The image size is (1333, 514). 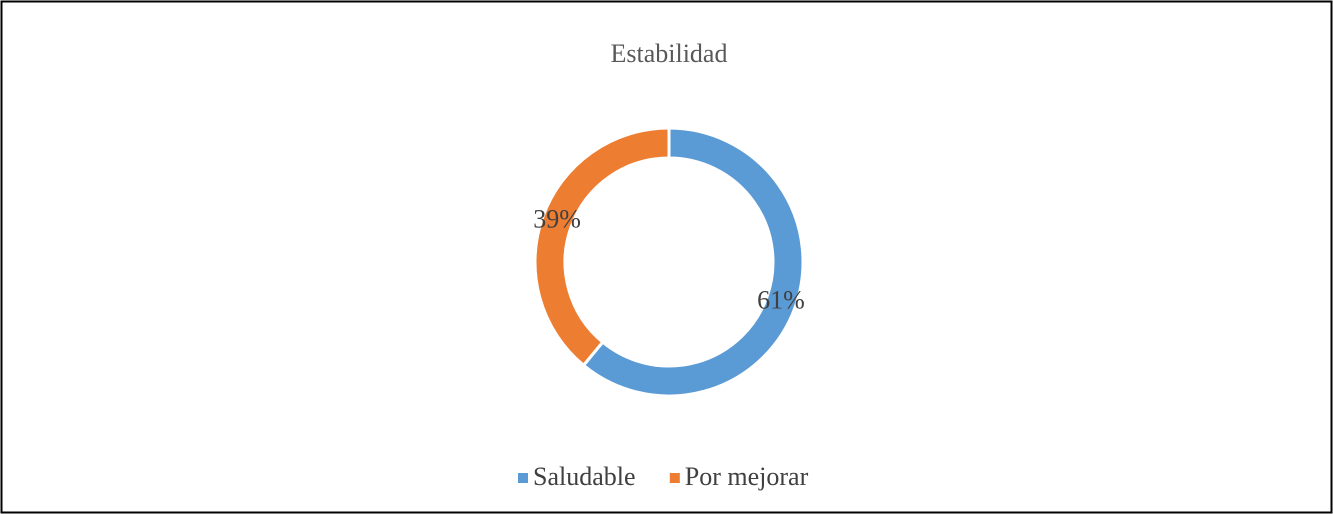 What do you see at coordinates (781, 299) in the screenshot?
I see `data-label: 61%` at bounding box center [781, 299].